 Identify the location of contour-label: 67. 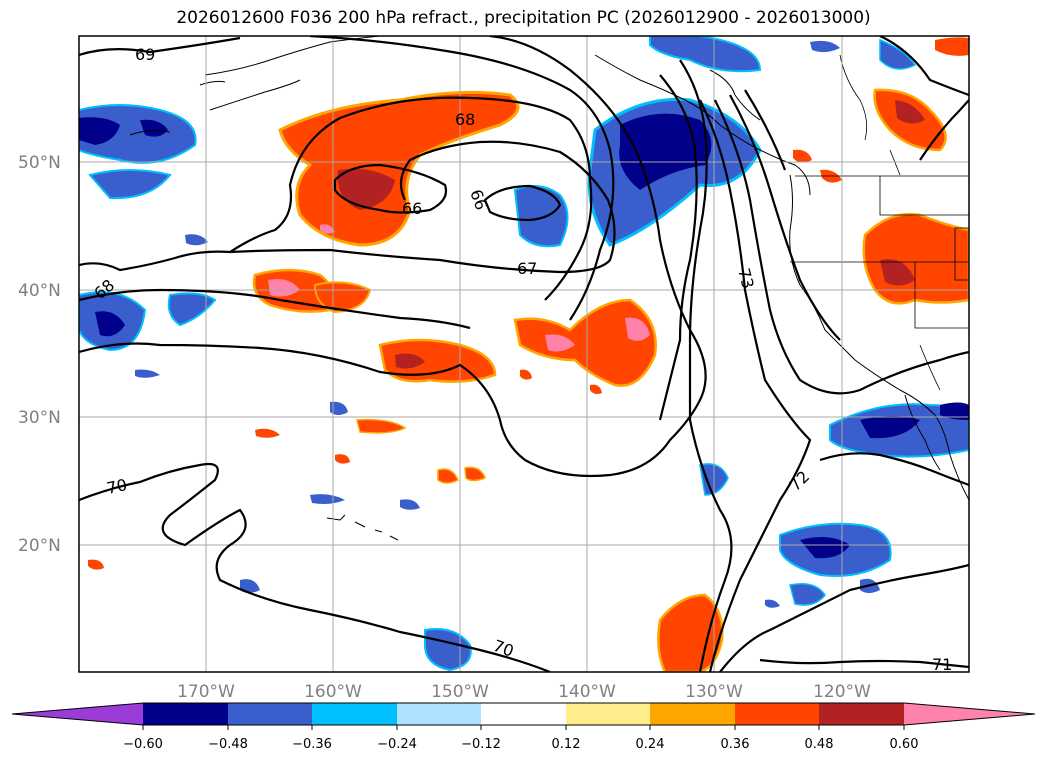
(527, 268).